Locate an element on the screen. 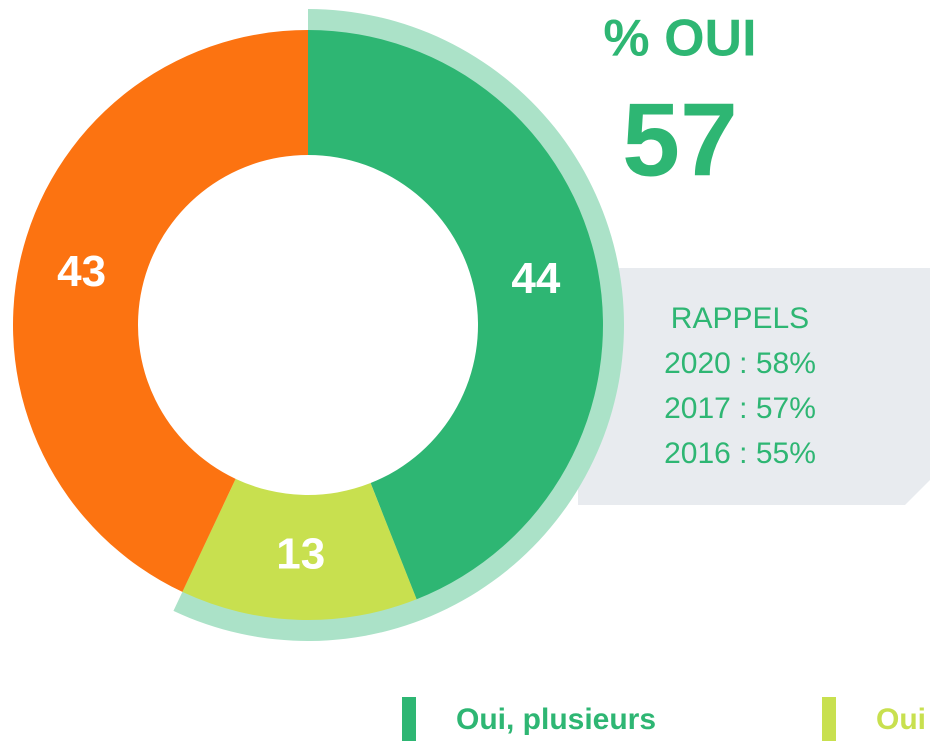 This screenshot has width=930, height=746. value-label: 43 is located at coordinates (81, 271).